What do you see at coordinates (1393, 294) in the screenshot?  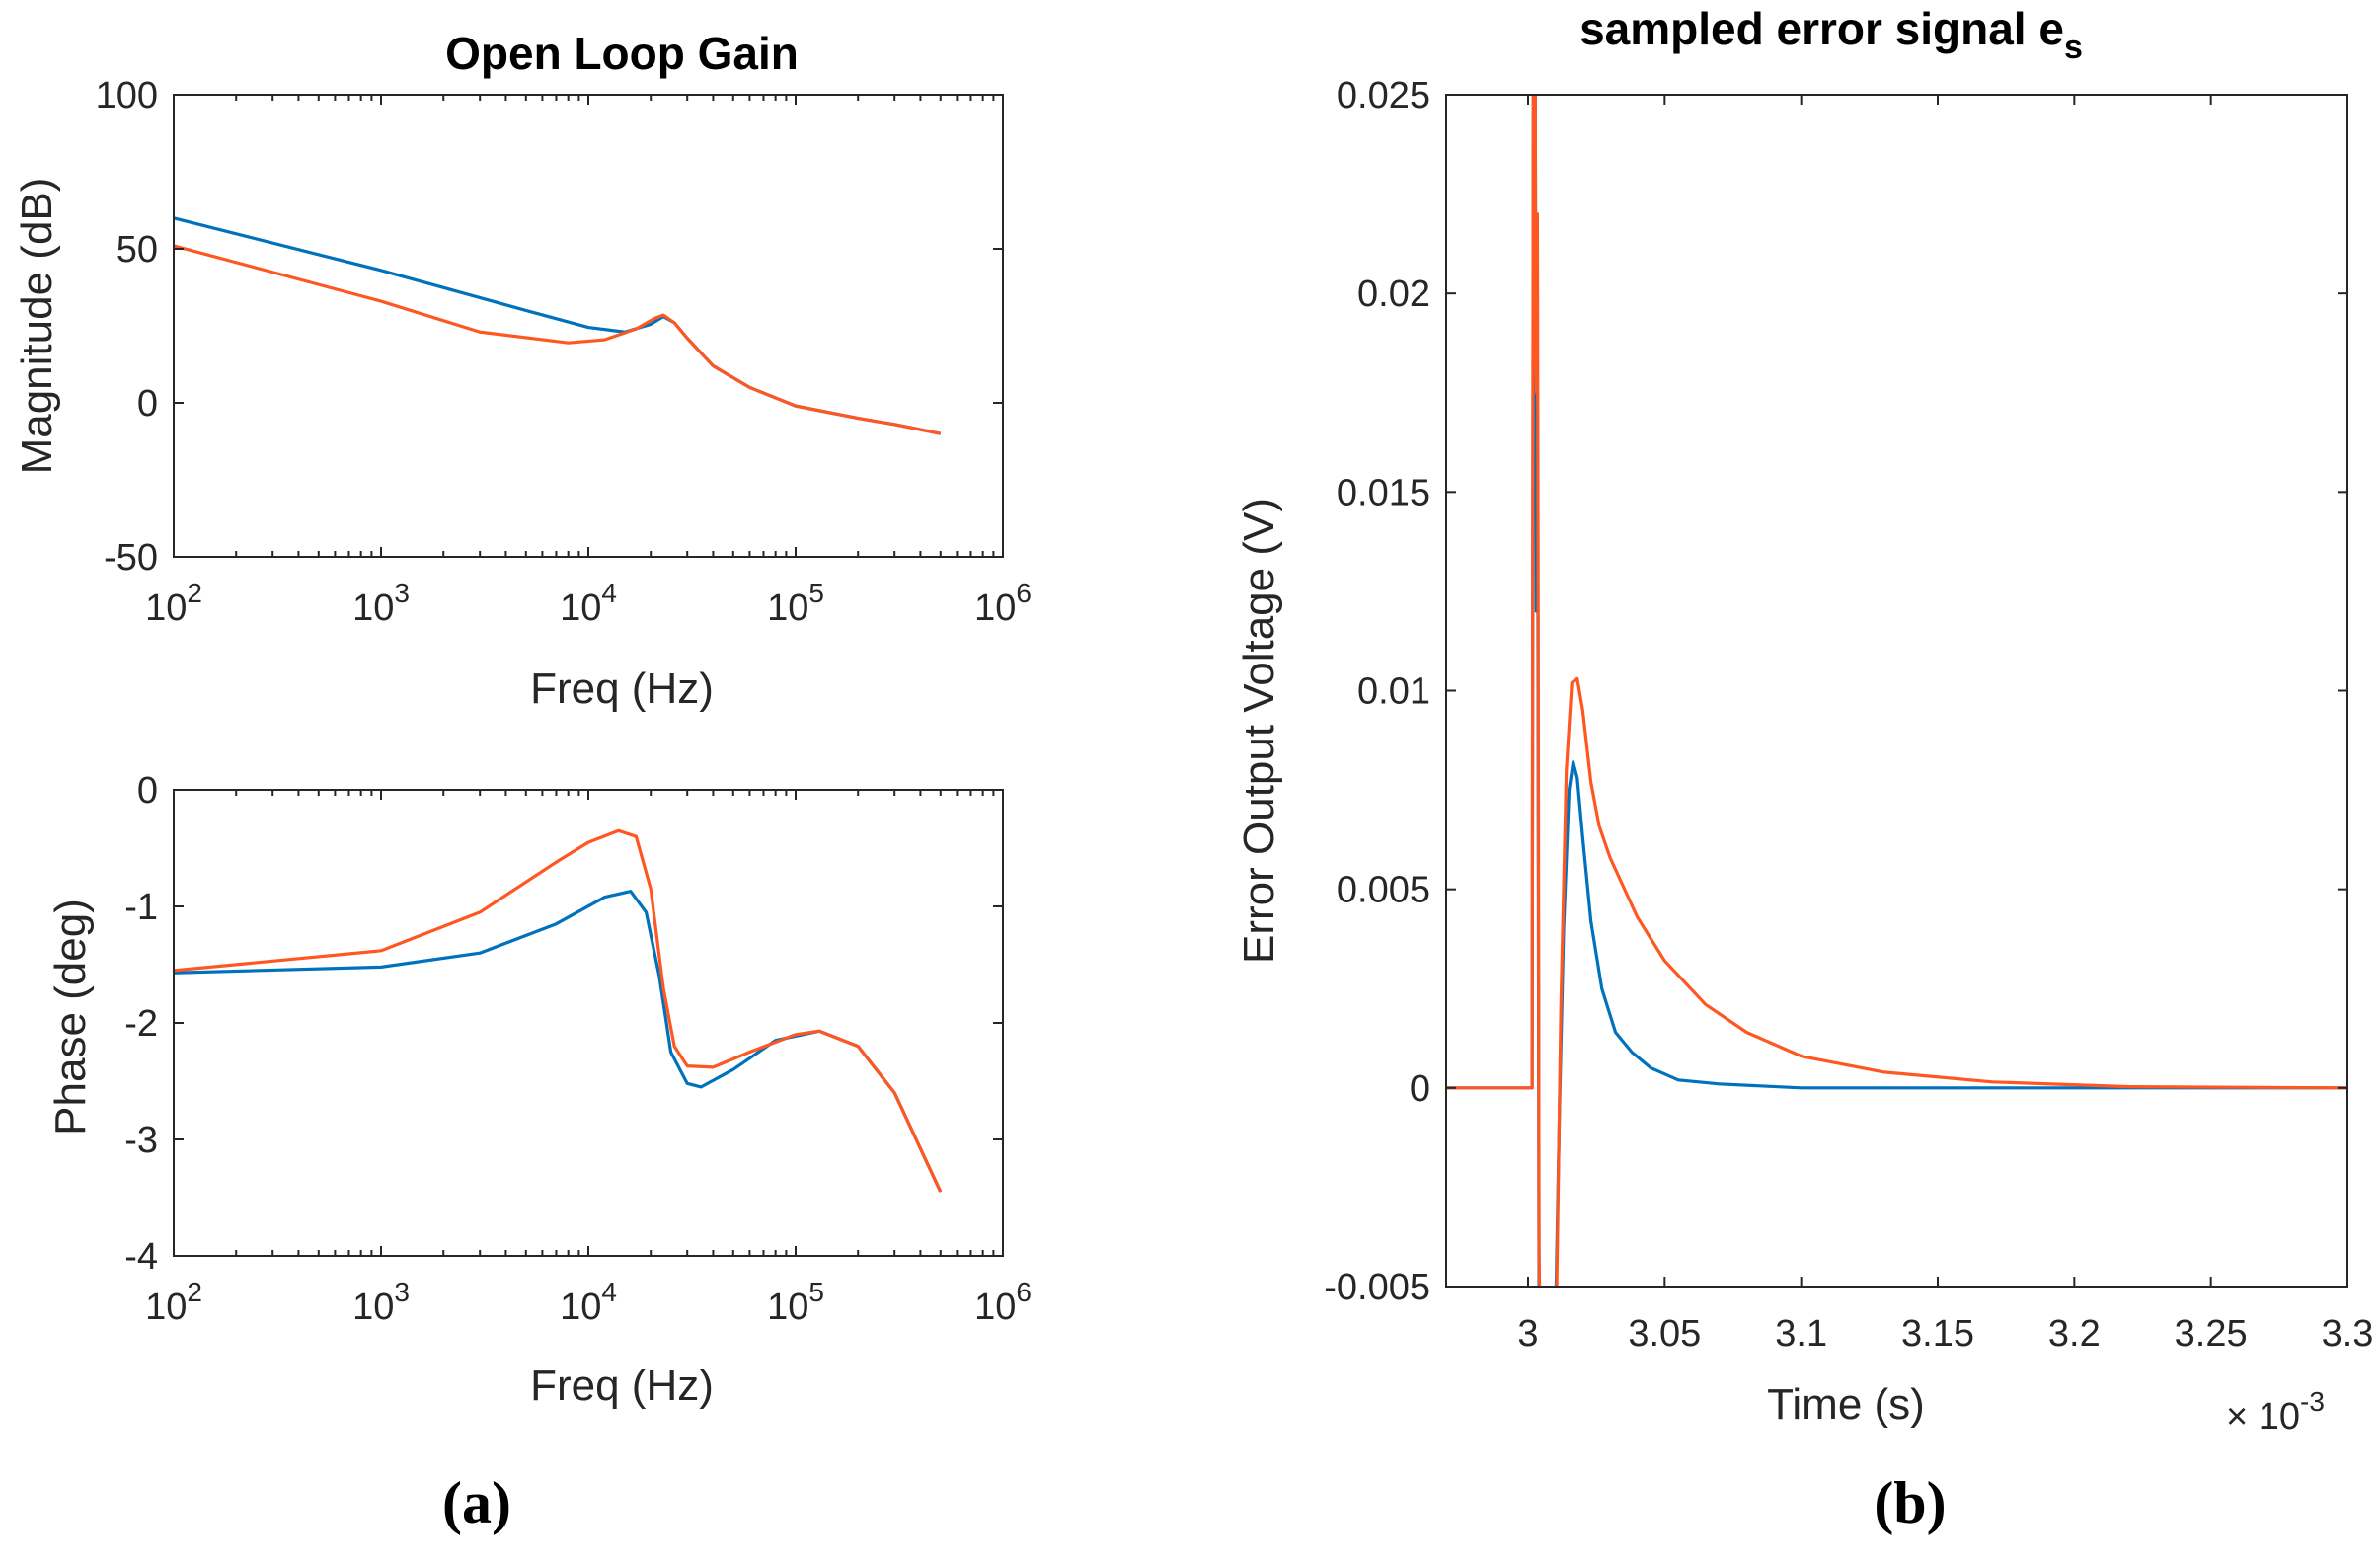 I see `error-ytick-label: 0.02` at bounding box center [1393, 294].